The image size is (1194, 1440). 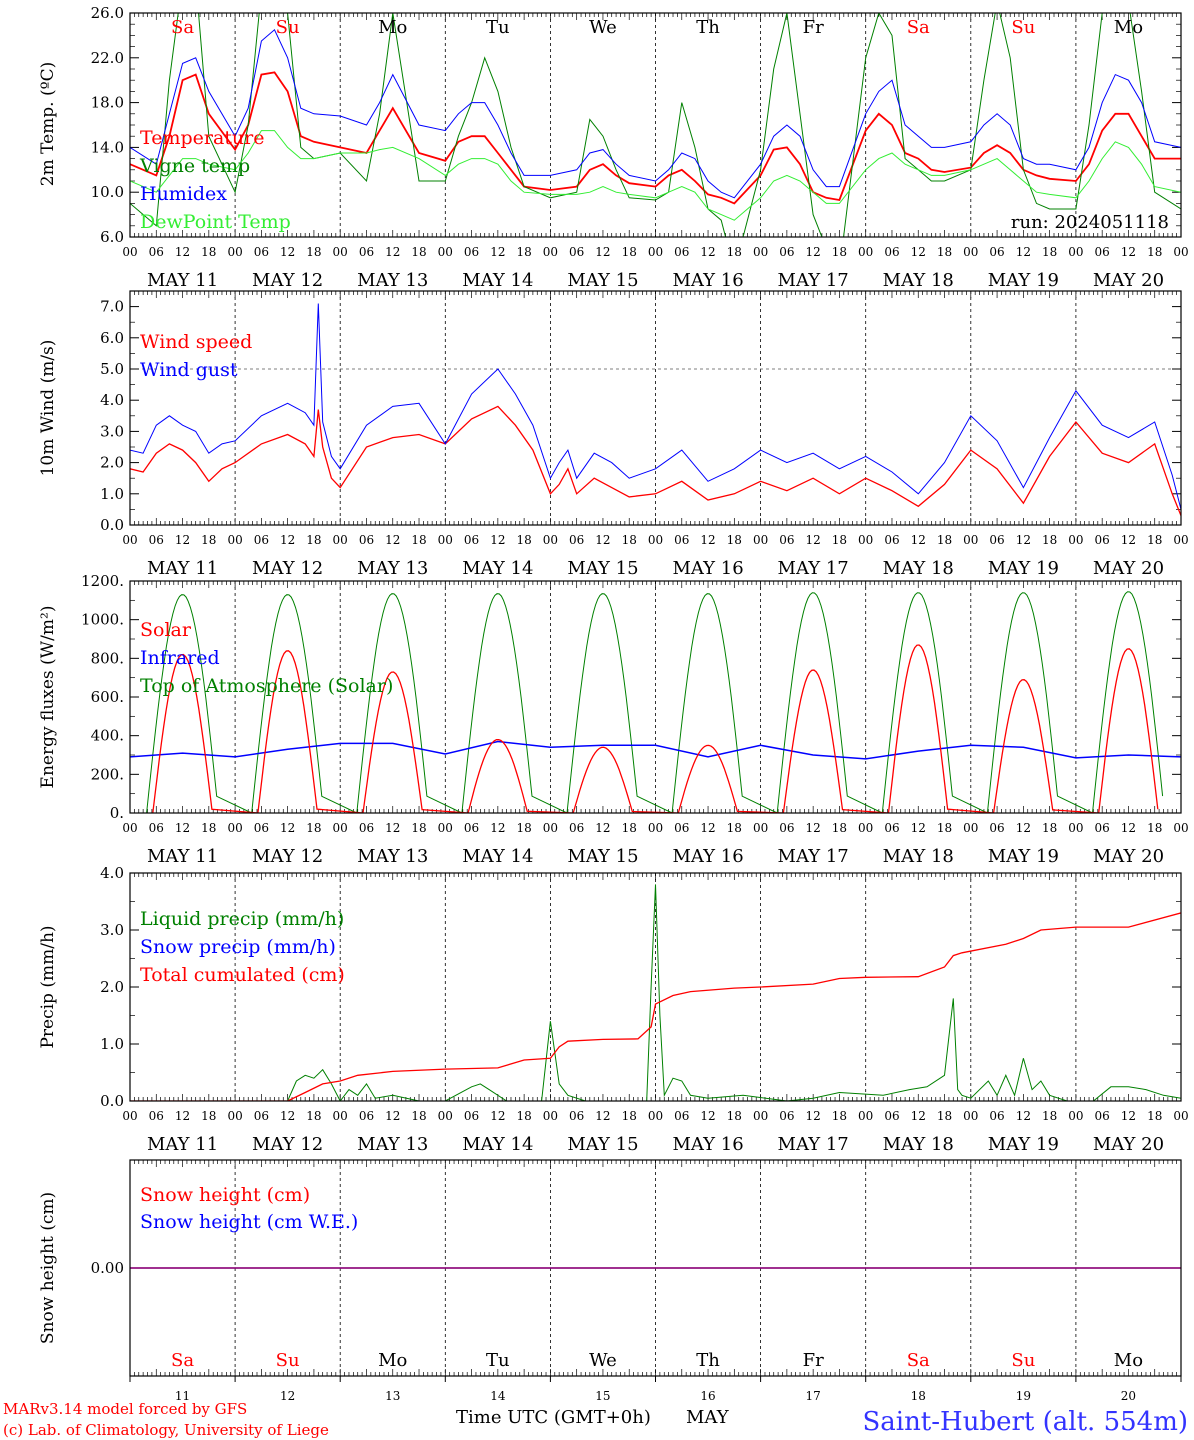 I want to click on day-number: 16, so click(x=707, y=1396).